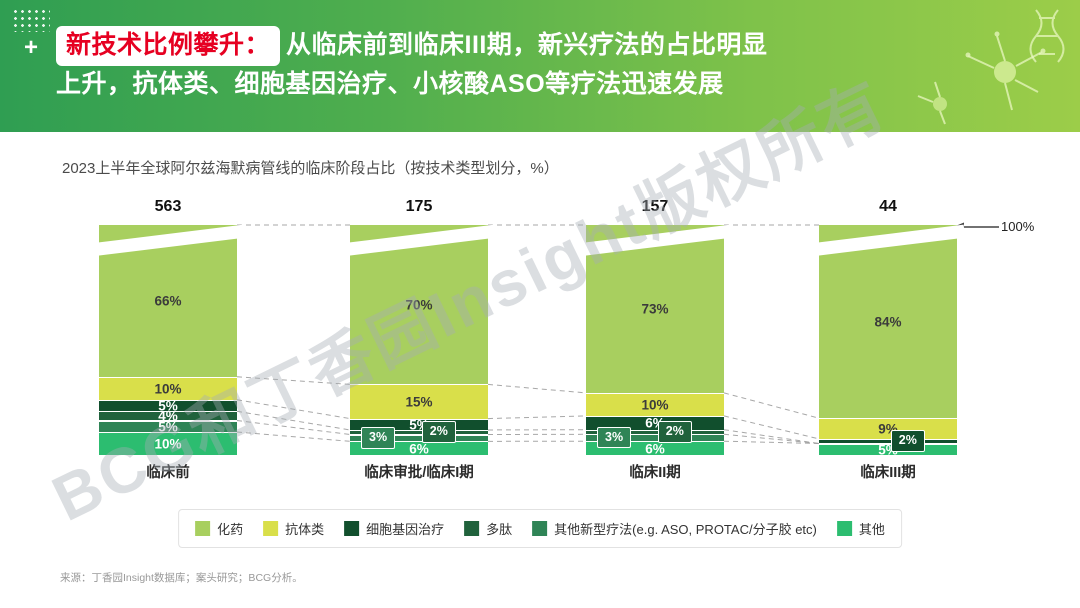 This screenshot has height=608, width=1080. I want to click on legend-label: 其他, so click(871, 529).